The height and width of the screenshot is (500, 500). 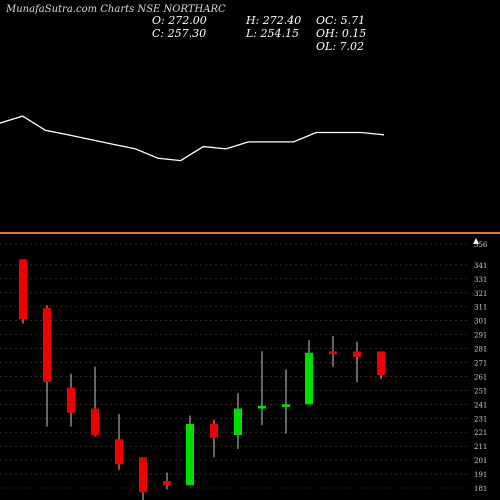 What do you see at coordinates (480, 336) in the screenshot?
I see `y-tick-label: 291` at bounding box center [480, 336].